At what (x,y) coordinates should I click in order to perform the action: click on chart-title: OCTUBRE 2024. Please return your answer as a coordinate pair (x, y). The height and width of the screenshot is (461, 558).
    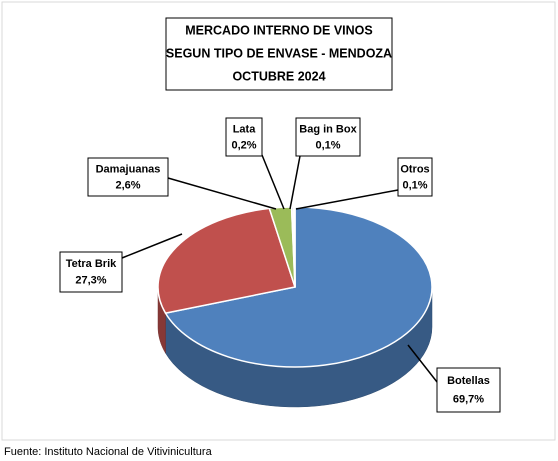
    Looking at the image, I should click on (278, 76).